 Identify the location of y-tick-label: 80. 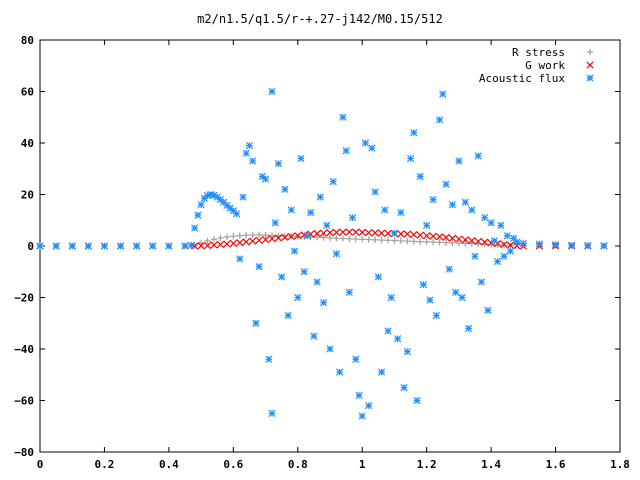
(27, 40).